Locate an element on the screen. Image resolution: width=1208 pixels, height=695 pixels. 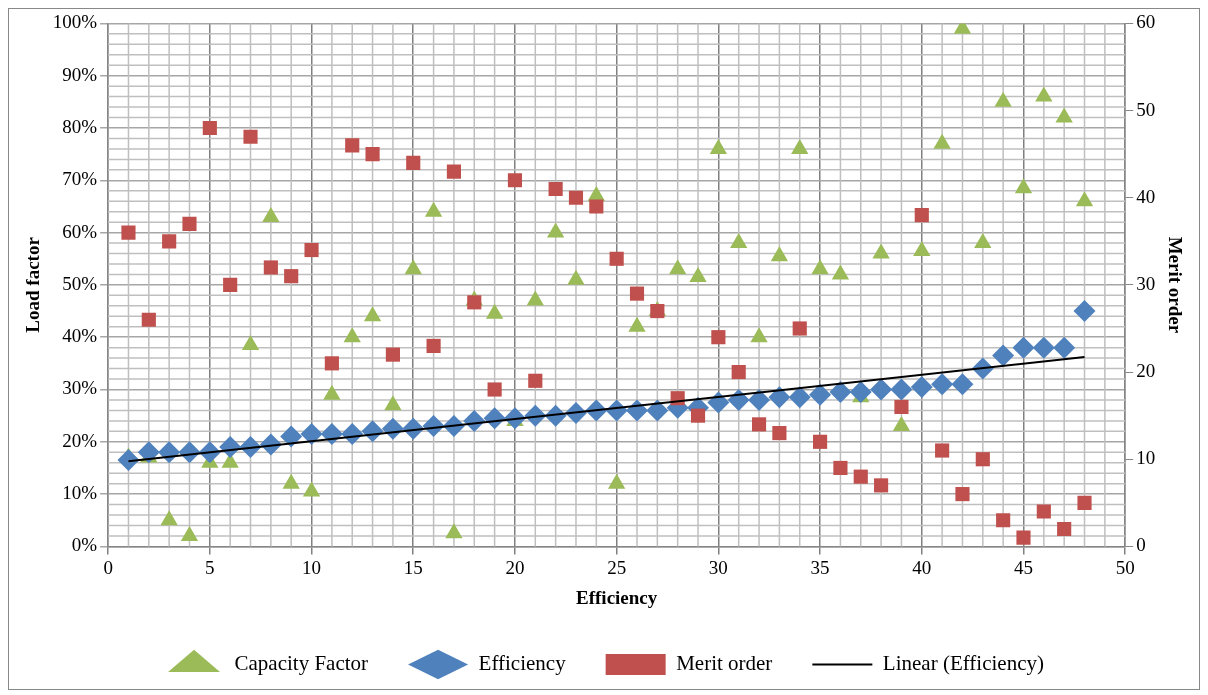
x-tick-label: 40 is located at coordinates (922, 567).